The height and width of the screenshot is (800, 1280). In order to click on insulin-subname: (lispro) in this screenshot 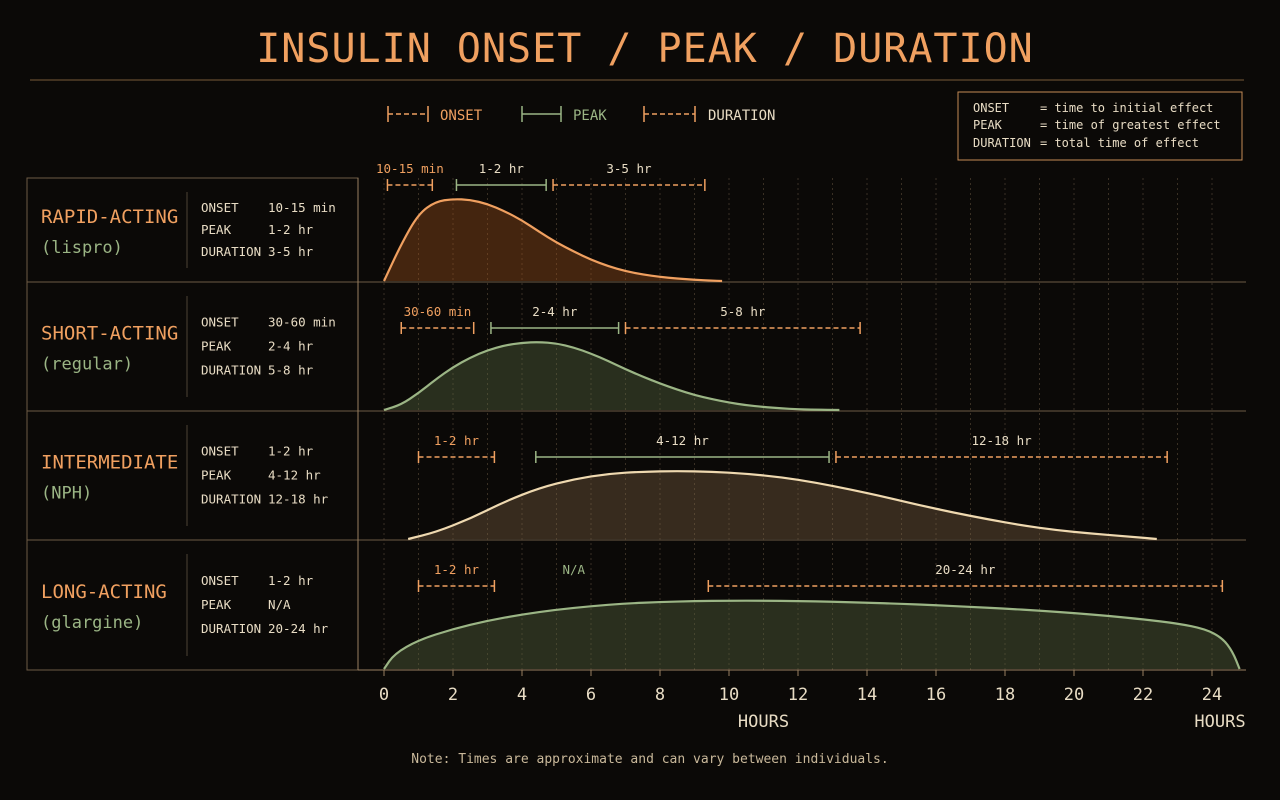, I will do `click(82, 248)`.